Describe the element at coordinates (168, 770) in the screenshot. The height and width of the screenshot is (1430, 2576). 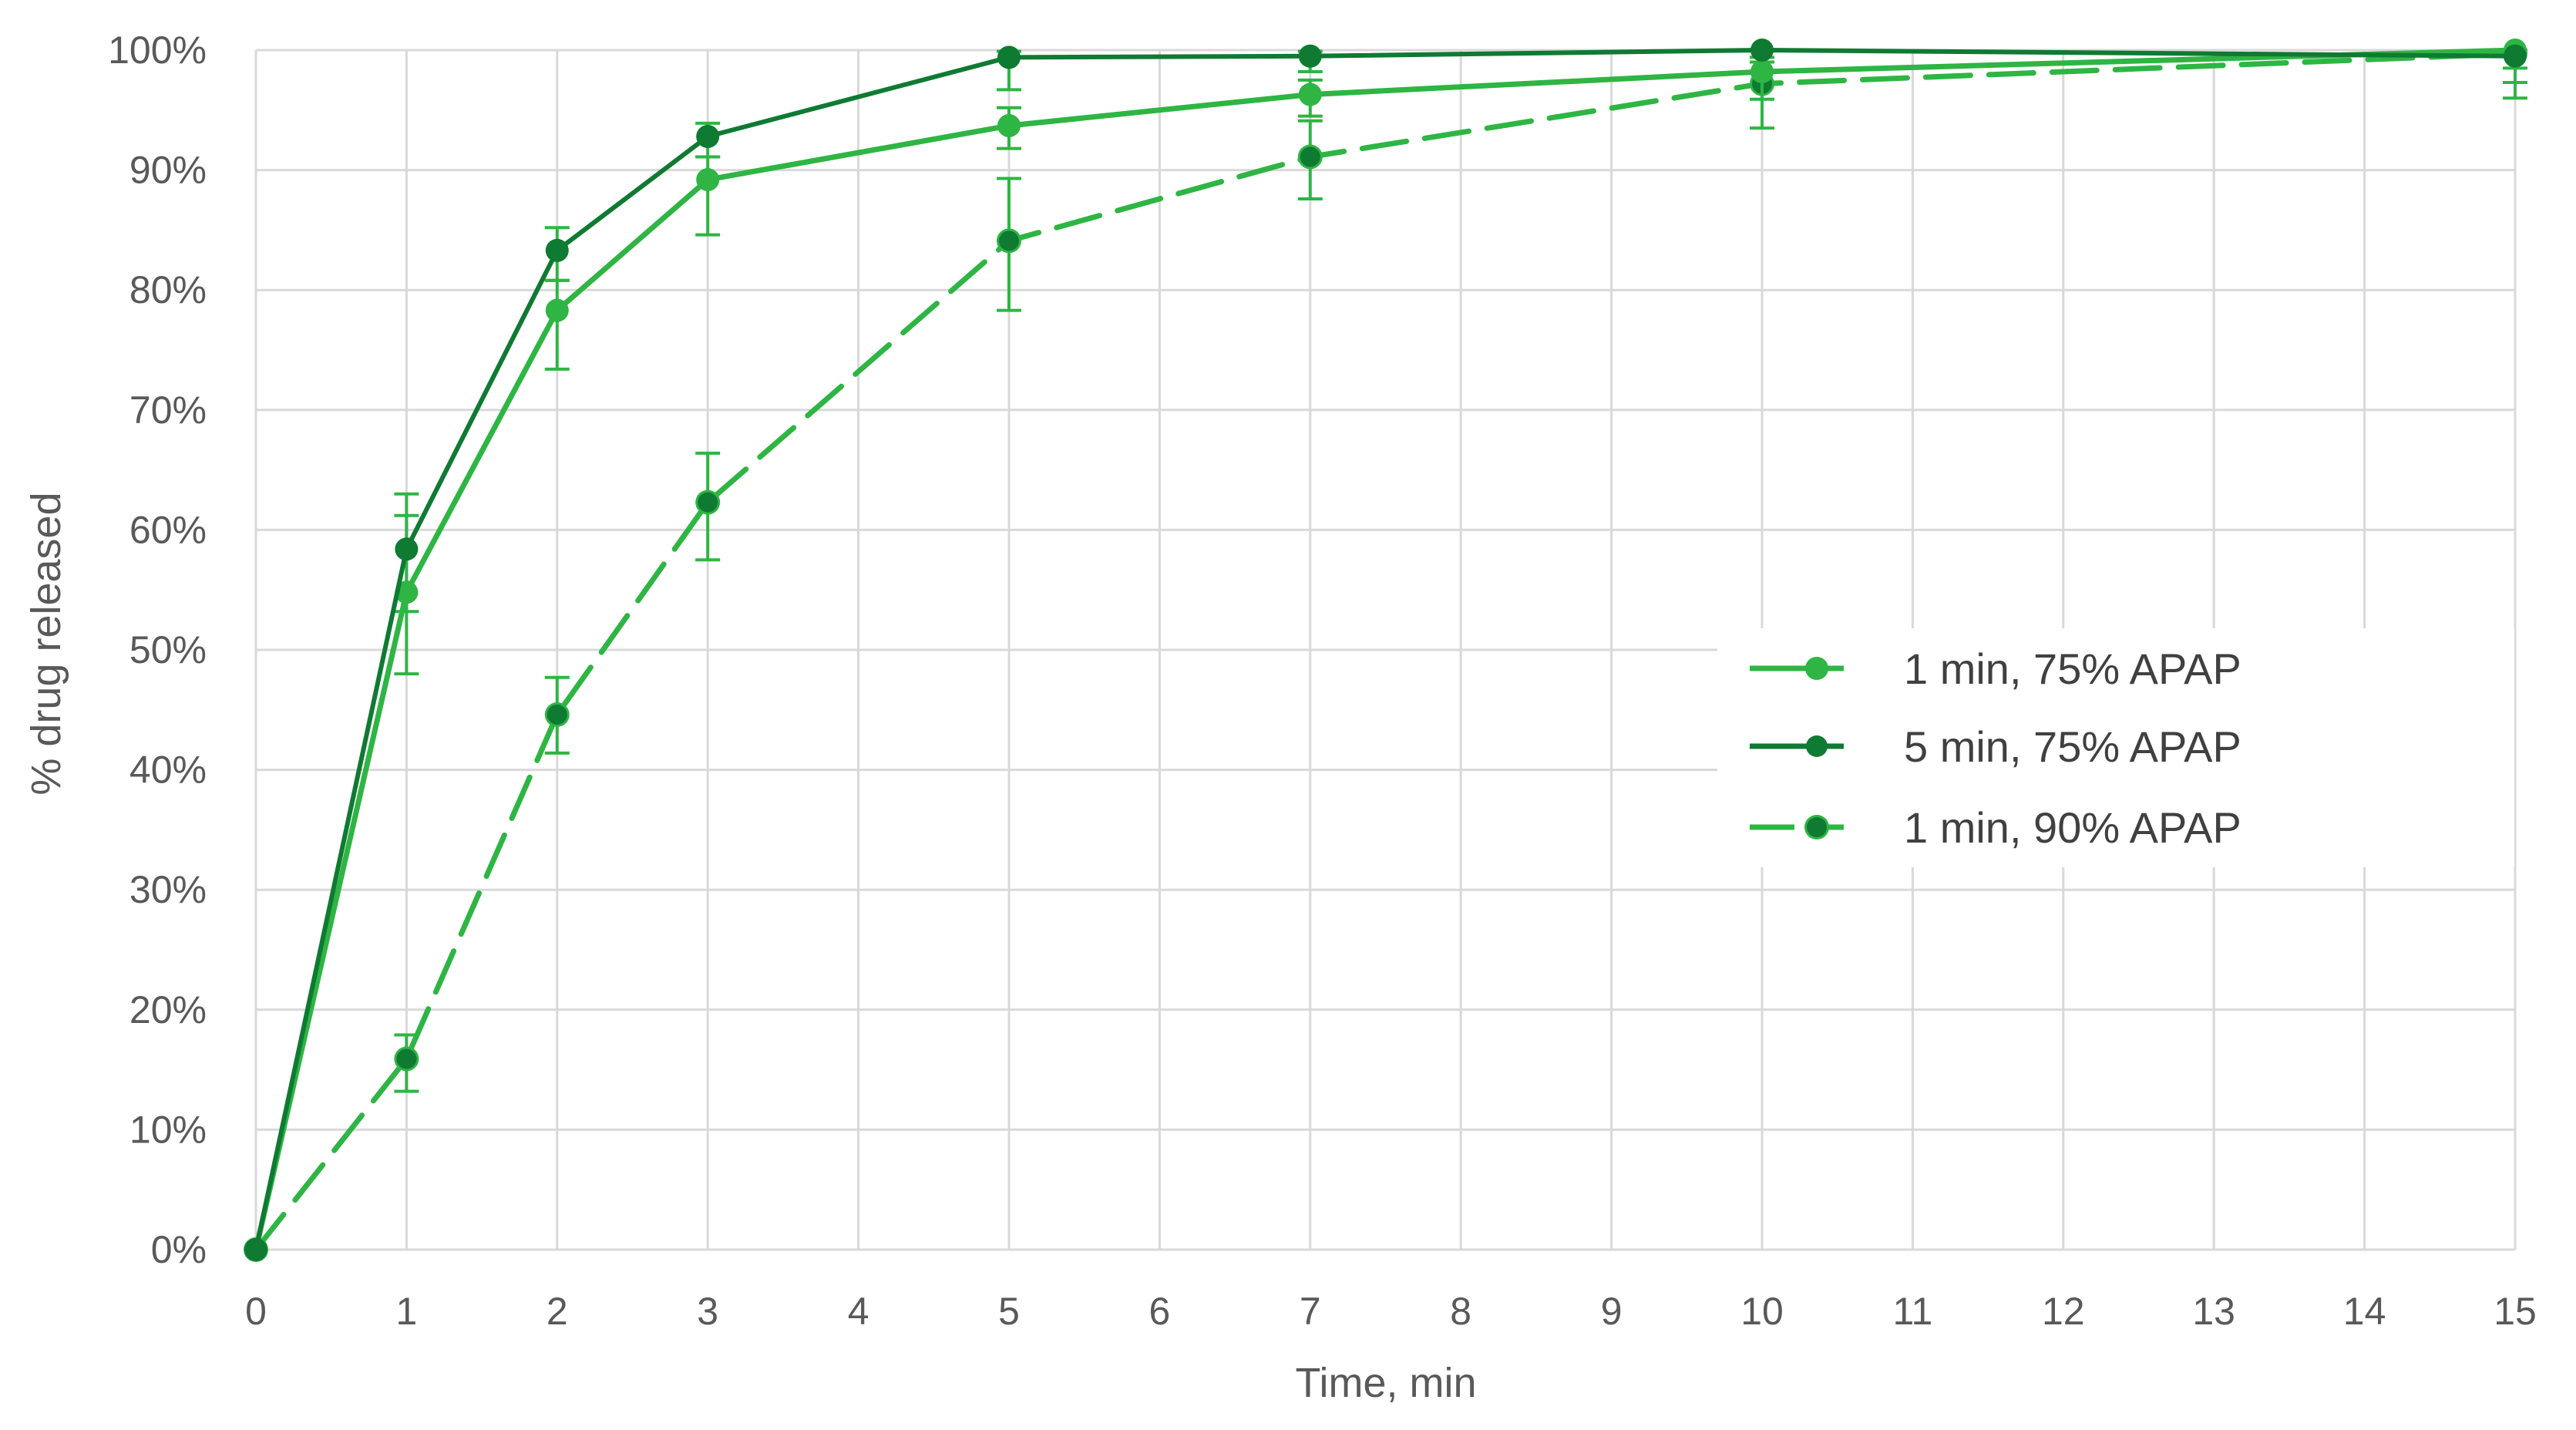
I see `y-tick-label: 40%` at that location.